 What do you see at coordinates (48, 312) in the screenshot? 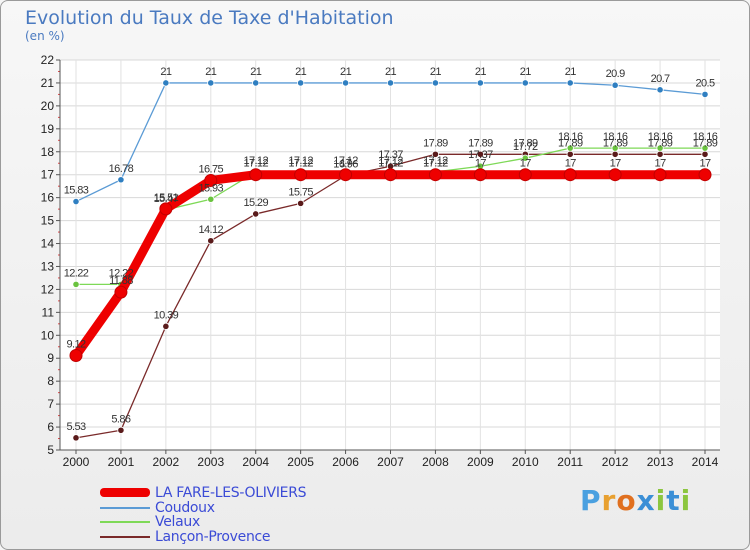
I see `y-tick-label: 11` at bounding box center [48, 312].